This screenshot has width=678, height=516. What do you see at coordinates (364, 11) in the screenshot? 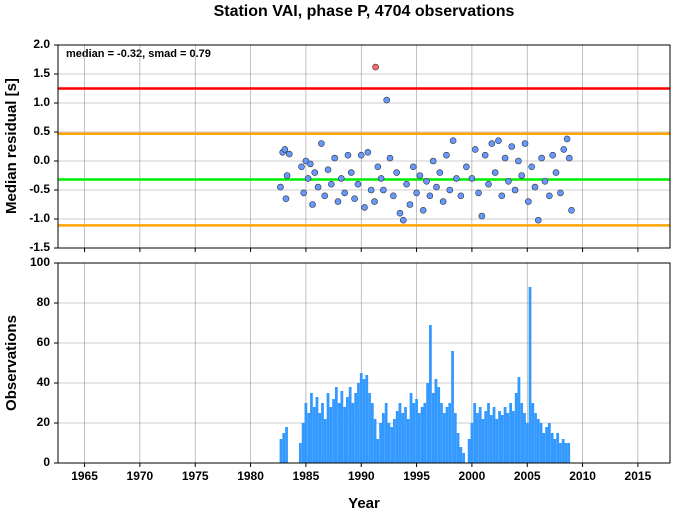
I see `chart-title: Station VAI, phase P, 4704 observations` at bounding box center [364, 11].